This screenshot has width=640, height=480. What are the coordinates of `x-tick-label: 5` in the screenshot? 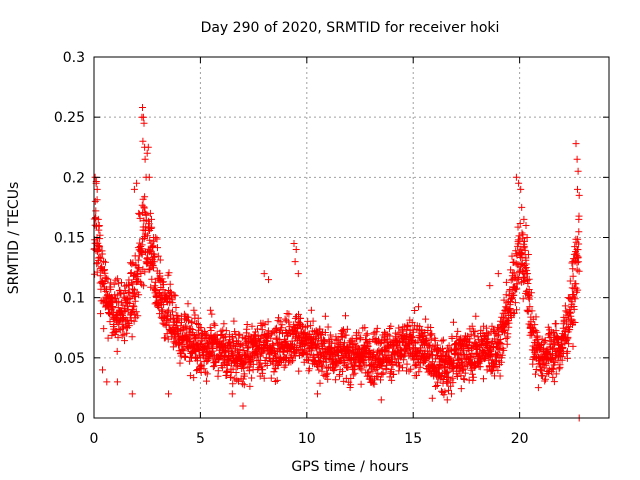 It's located at (200, 439).